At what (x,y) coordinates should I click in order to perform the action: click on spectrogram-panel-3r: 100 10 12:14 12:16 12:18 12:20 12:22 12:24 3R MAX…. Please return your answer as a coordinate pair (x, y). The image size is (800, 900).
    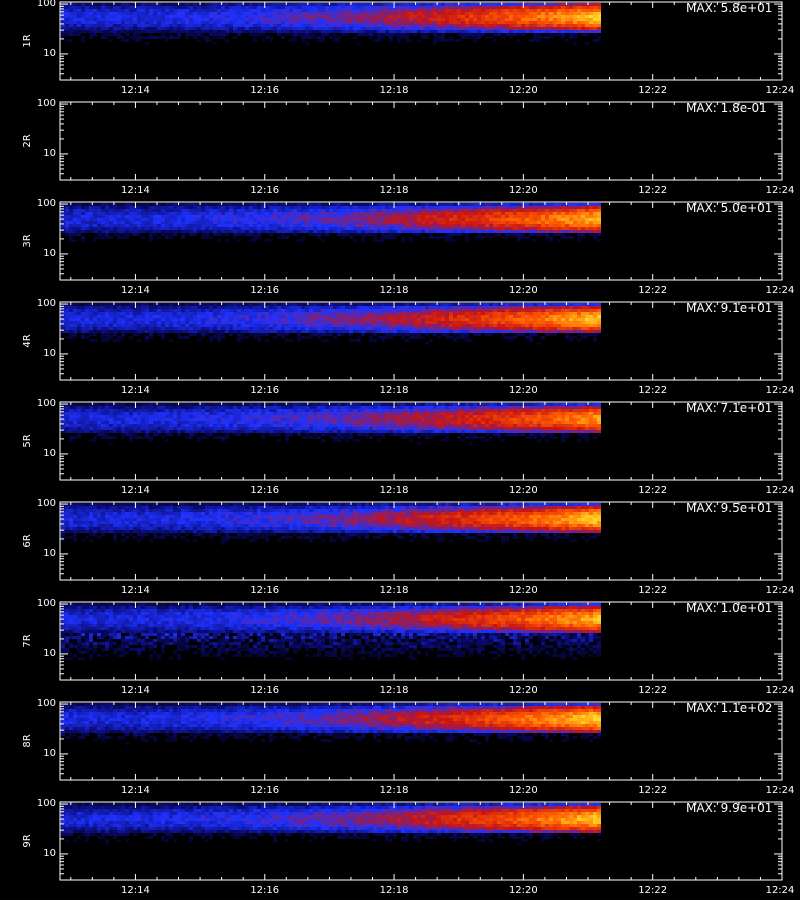
    Looking at the image, I should click on (400, 249).